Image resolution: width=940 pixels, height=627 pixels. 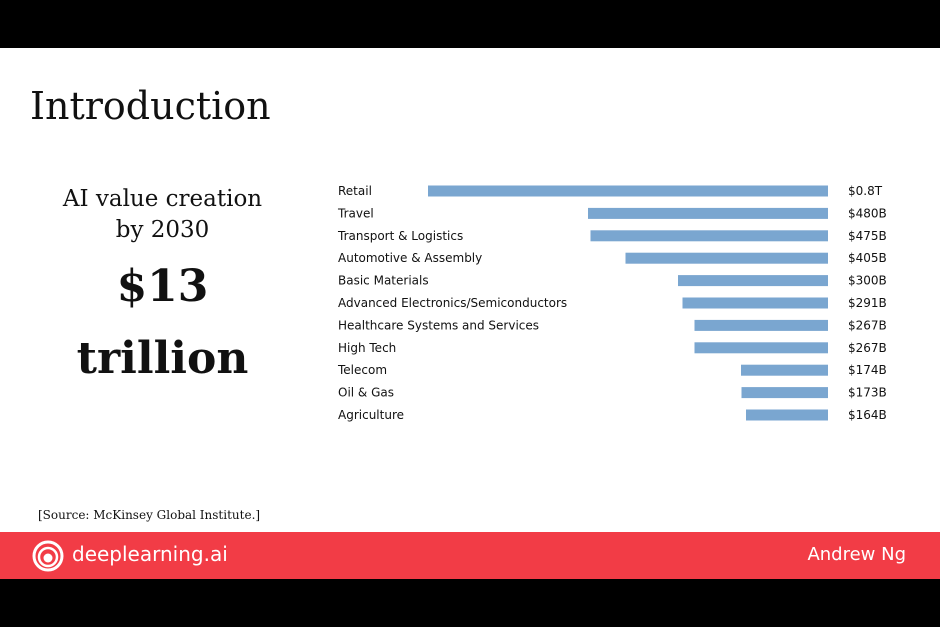 What do you see at coordinates (150, 554) in the screenshot?
I see `brand-name: deeplearning.ai` at bounding box center [150, 554].